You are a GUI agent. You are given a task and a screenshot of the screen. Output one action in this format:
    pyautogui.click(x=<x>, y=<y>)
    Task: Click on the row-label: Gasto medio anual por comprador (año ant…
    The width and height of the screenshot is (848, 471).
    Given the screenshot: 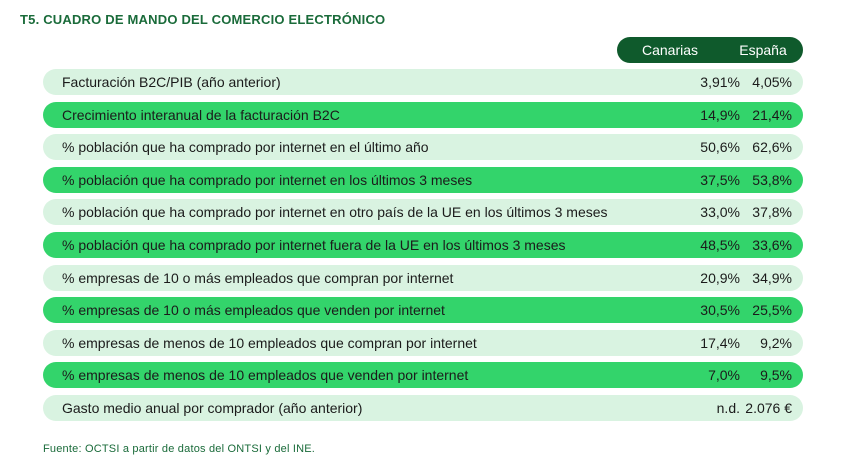 What is the action you would take?
    pyautogui.click(x=212, y=407)
    